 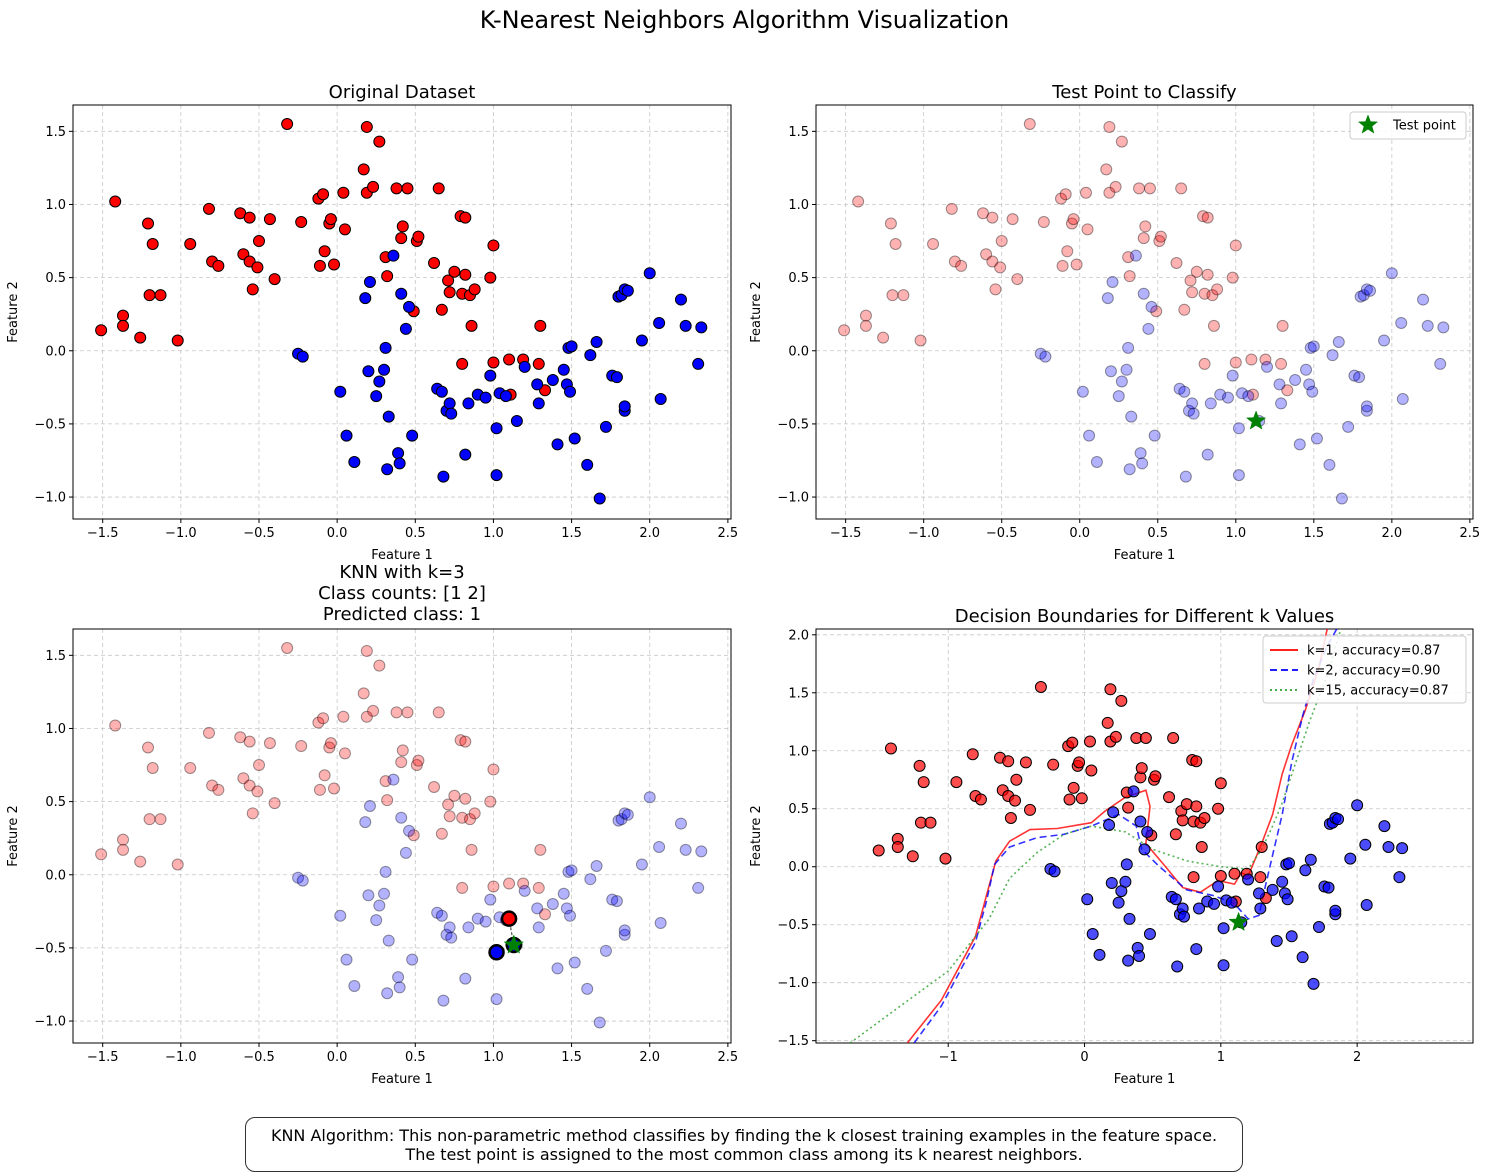 I want to click on y-tick-label: 0.5, so click(x=798, y=809).